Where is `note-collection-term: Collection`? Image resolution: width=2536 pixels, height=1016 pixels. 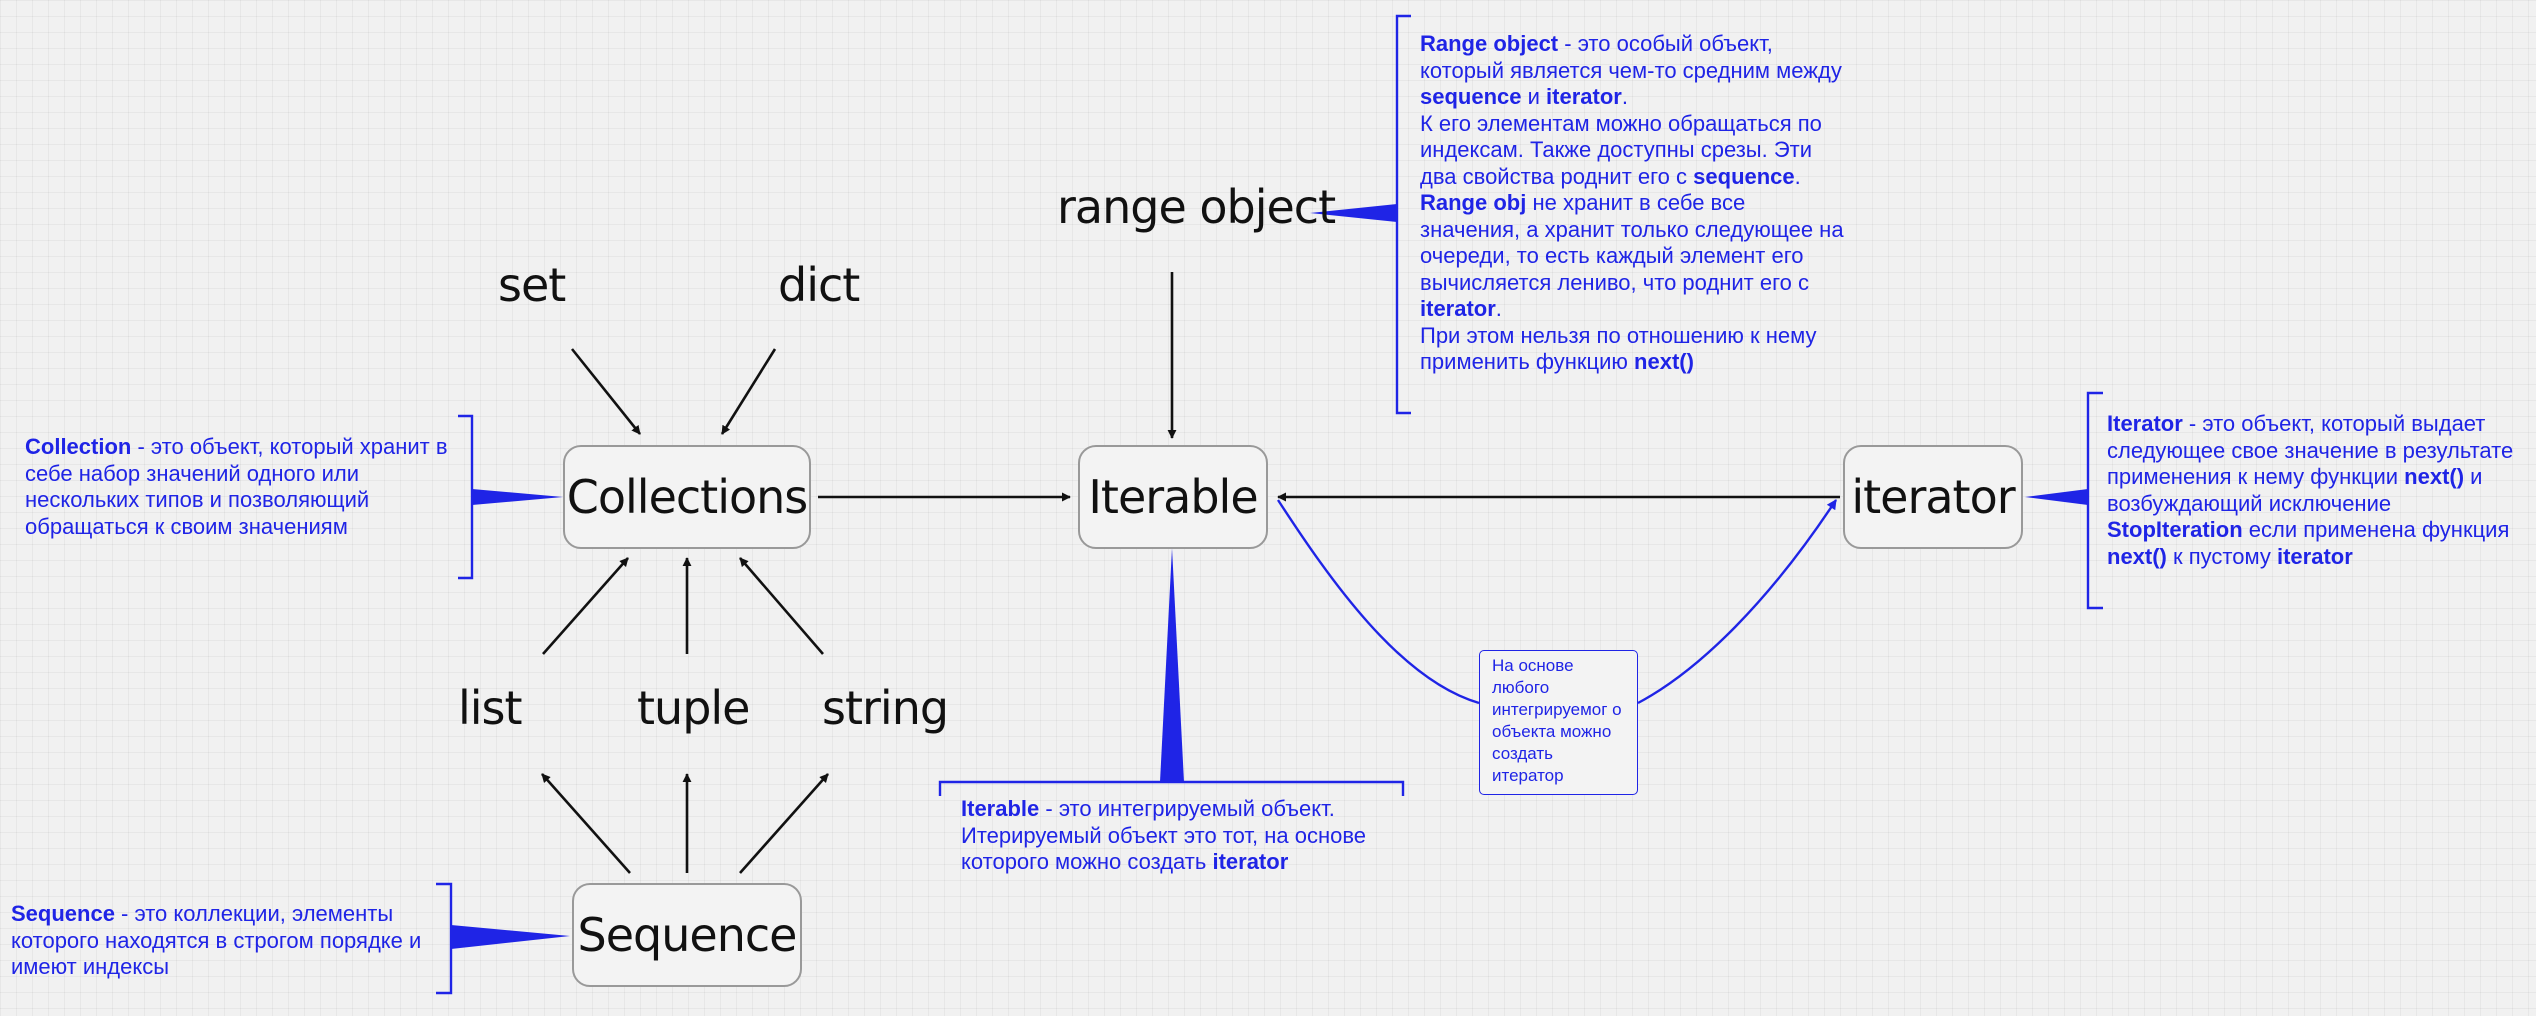 note-collection-term: Collection is located at coordinates (78, 446).